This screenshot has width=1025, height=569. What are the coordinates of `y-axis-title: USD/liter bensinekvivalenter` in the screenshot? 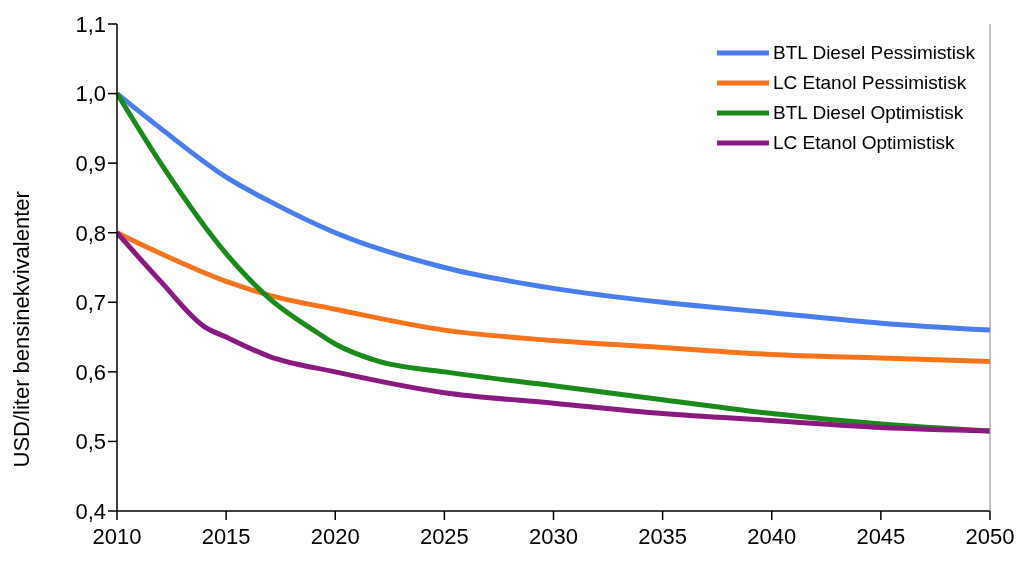 It's located at (21, 329).